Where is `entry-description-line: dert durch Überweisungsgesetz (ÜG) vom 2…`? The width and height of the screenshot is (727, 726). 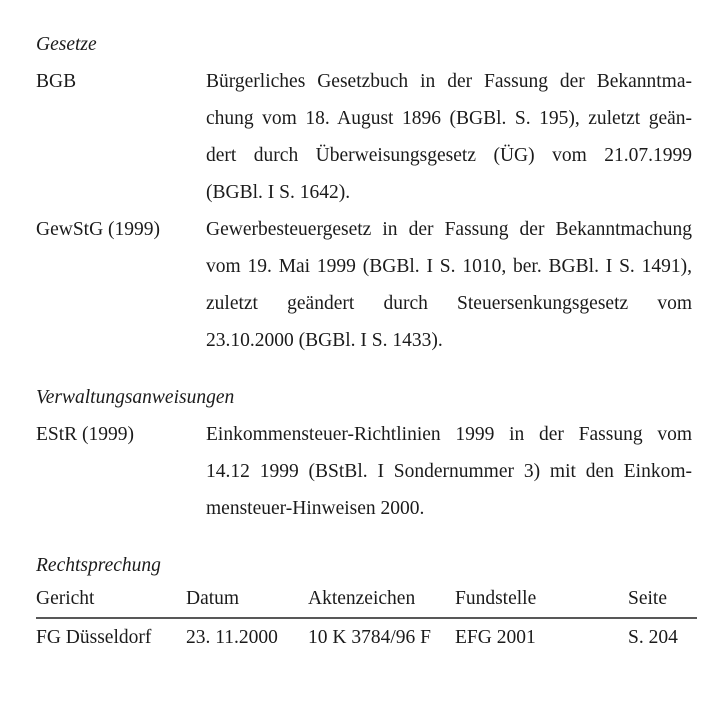 entry-description-line: dert durch Überweisungsgesetz (ÜG) vom 2… is located at coordinates (449, 155).